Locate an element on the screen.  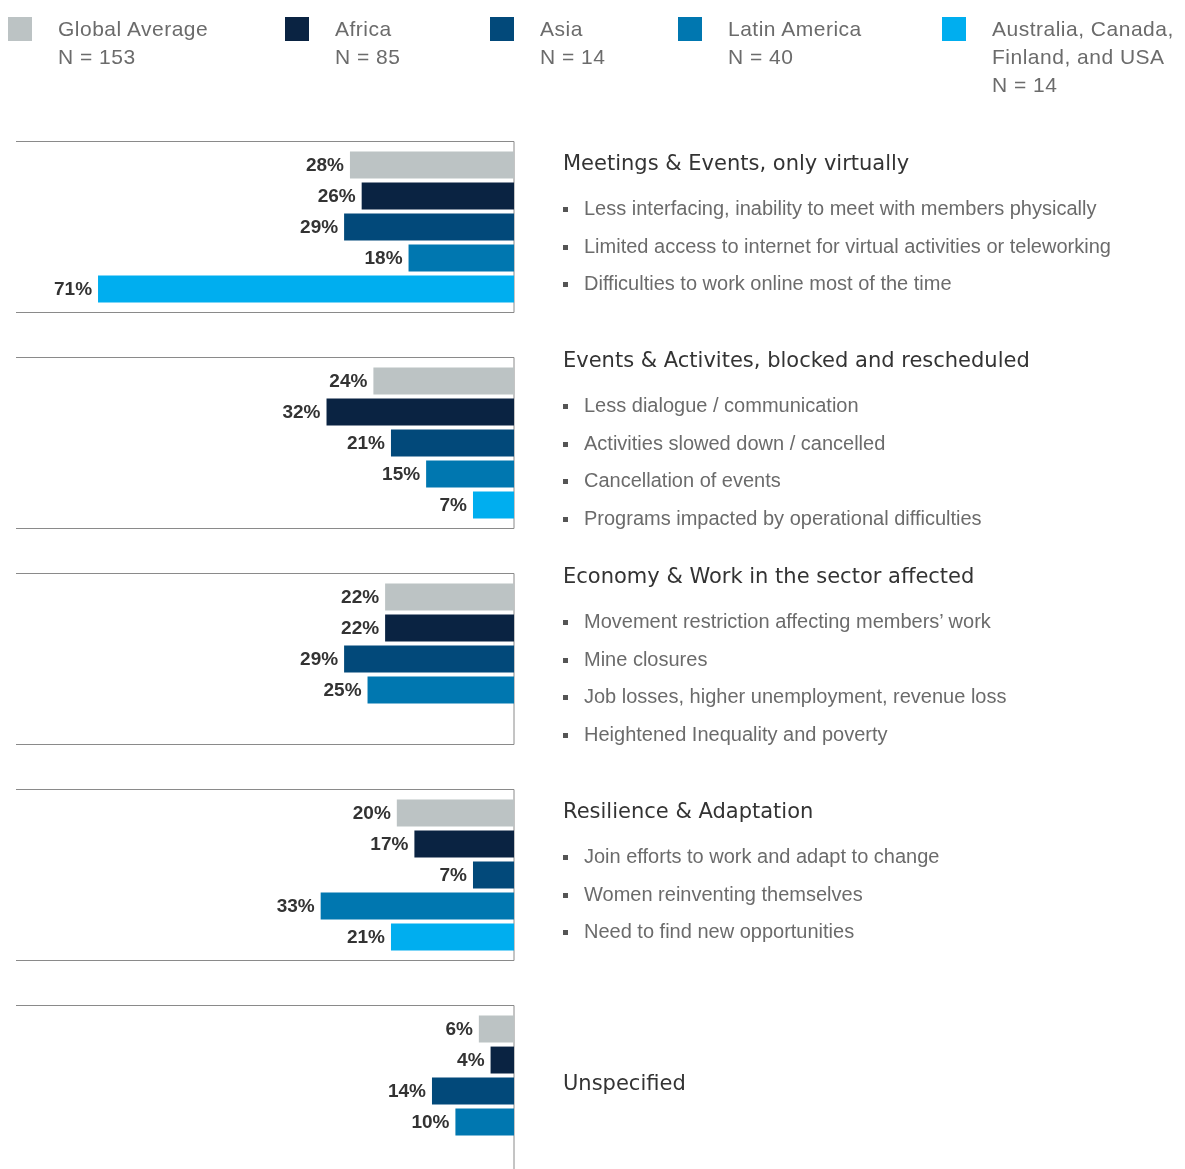
text: Women reinventing themselves is located at coordinates (723, 893).